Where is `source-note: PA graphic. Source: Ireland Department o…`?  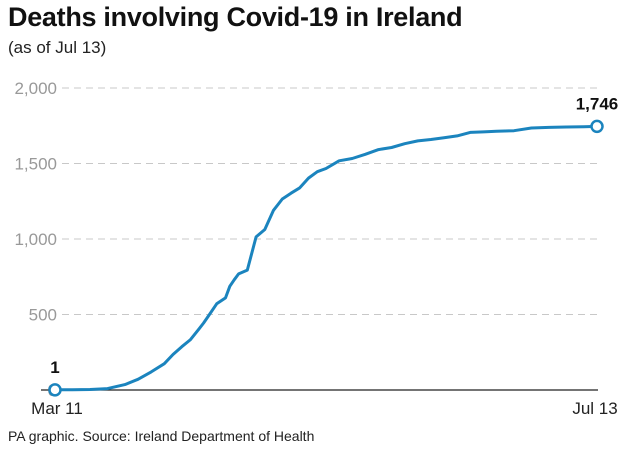
source-note: PA graphic. Source: Ireland Department o… is located at coordinates (161, 436).